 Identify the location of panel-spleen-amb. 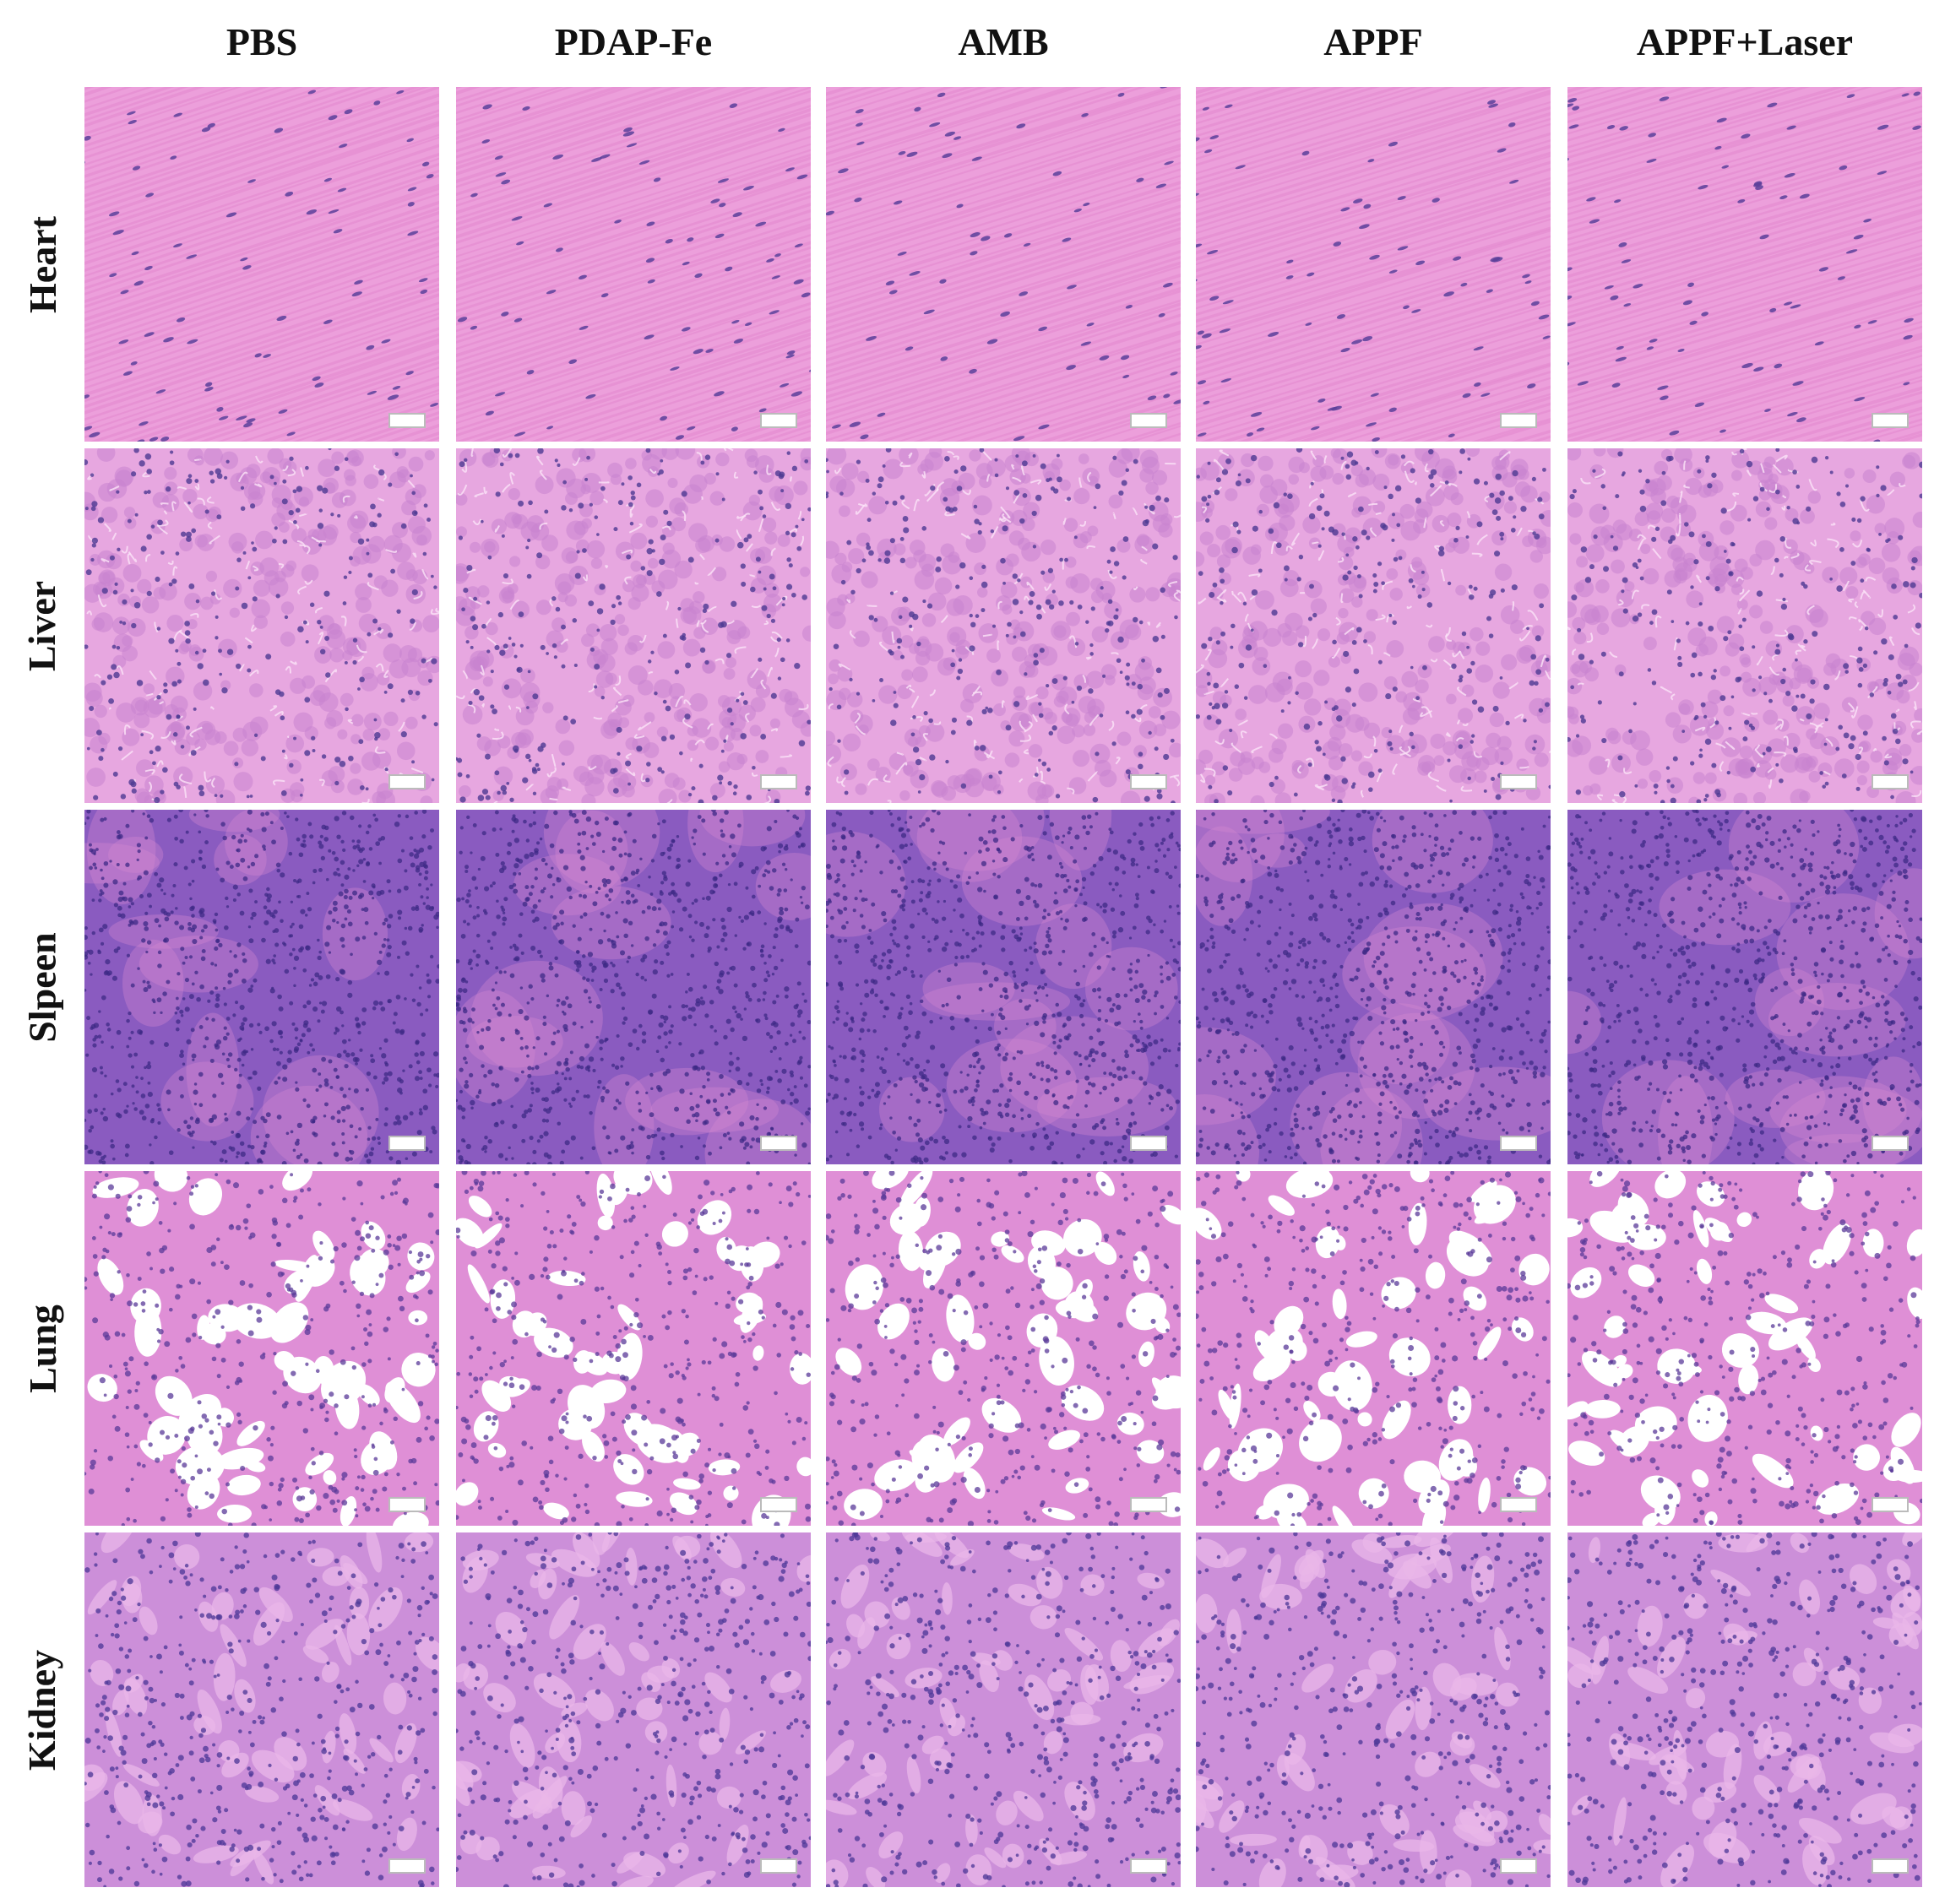
(1003, 987).